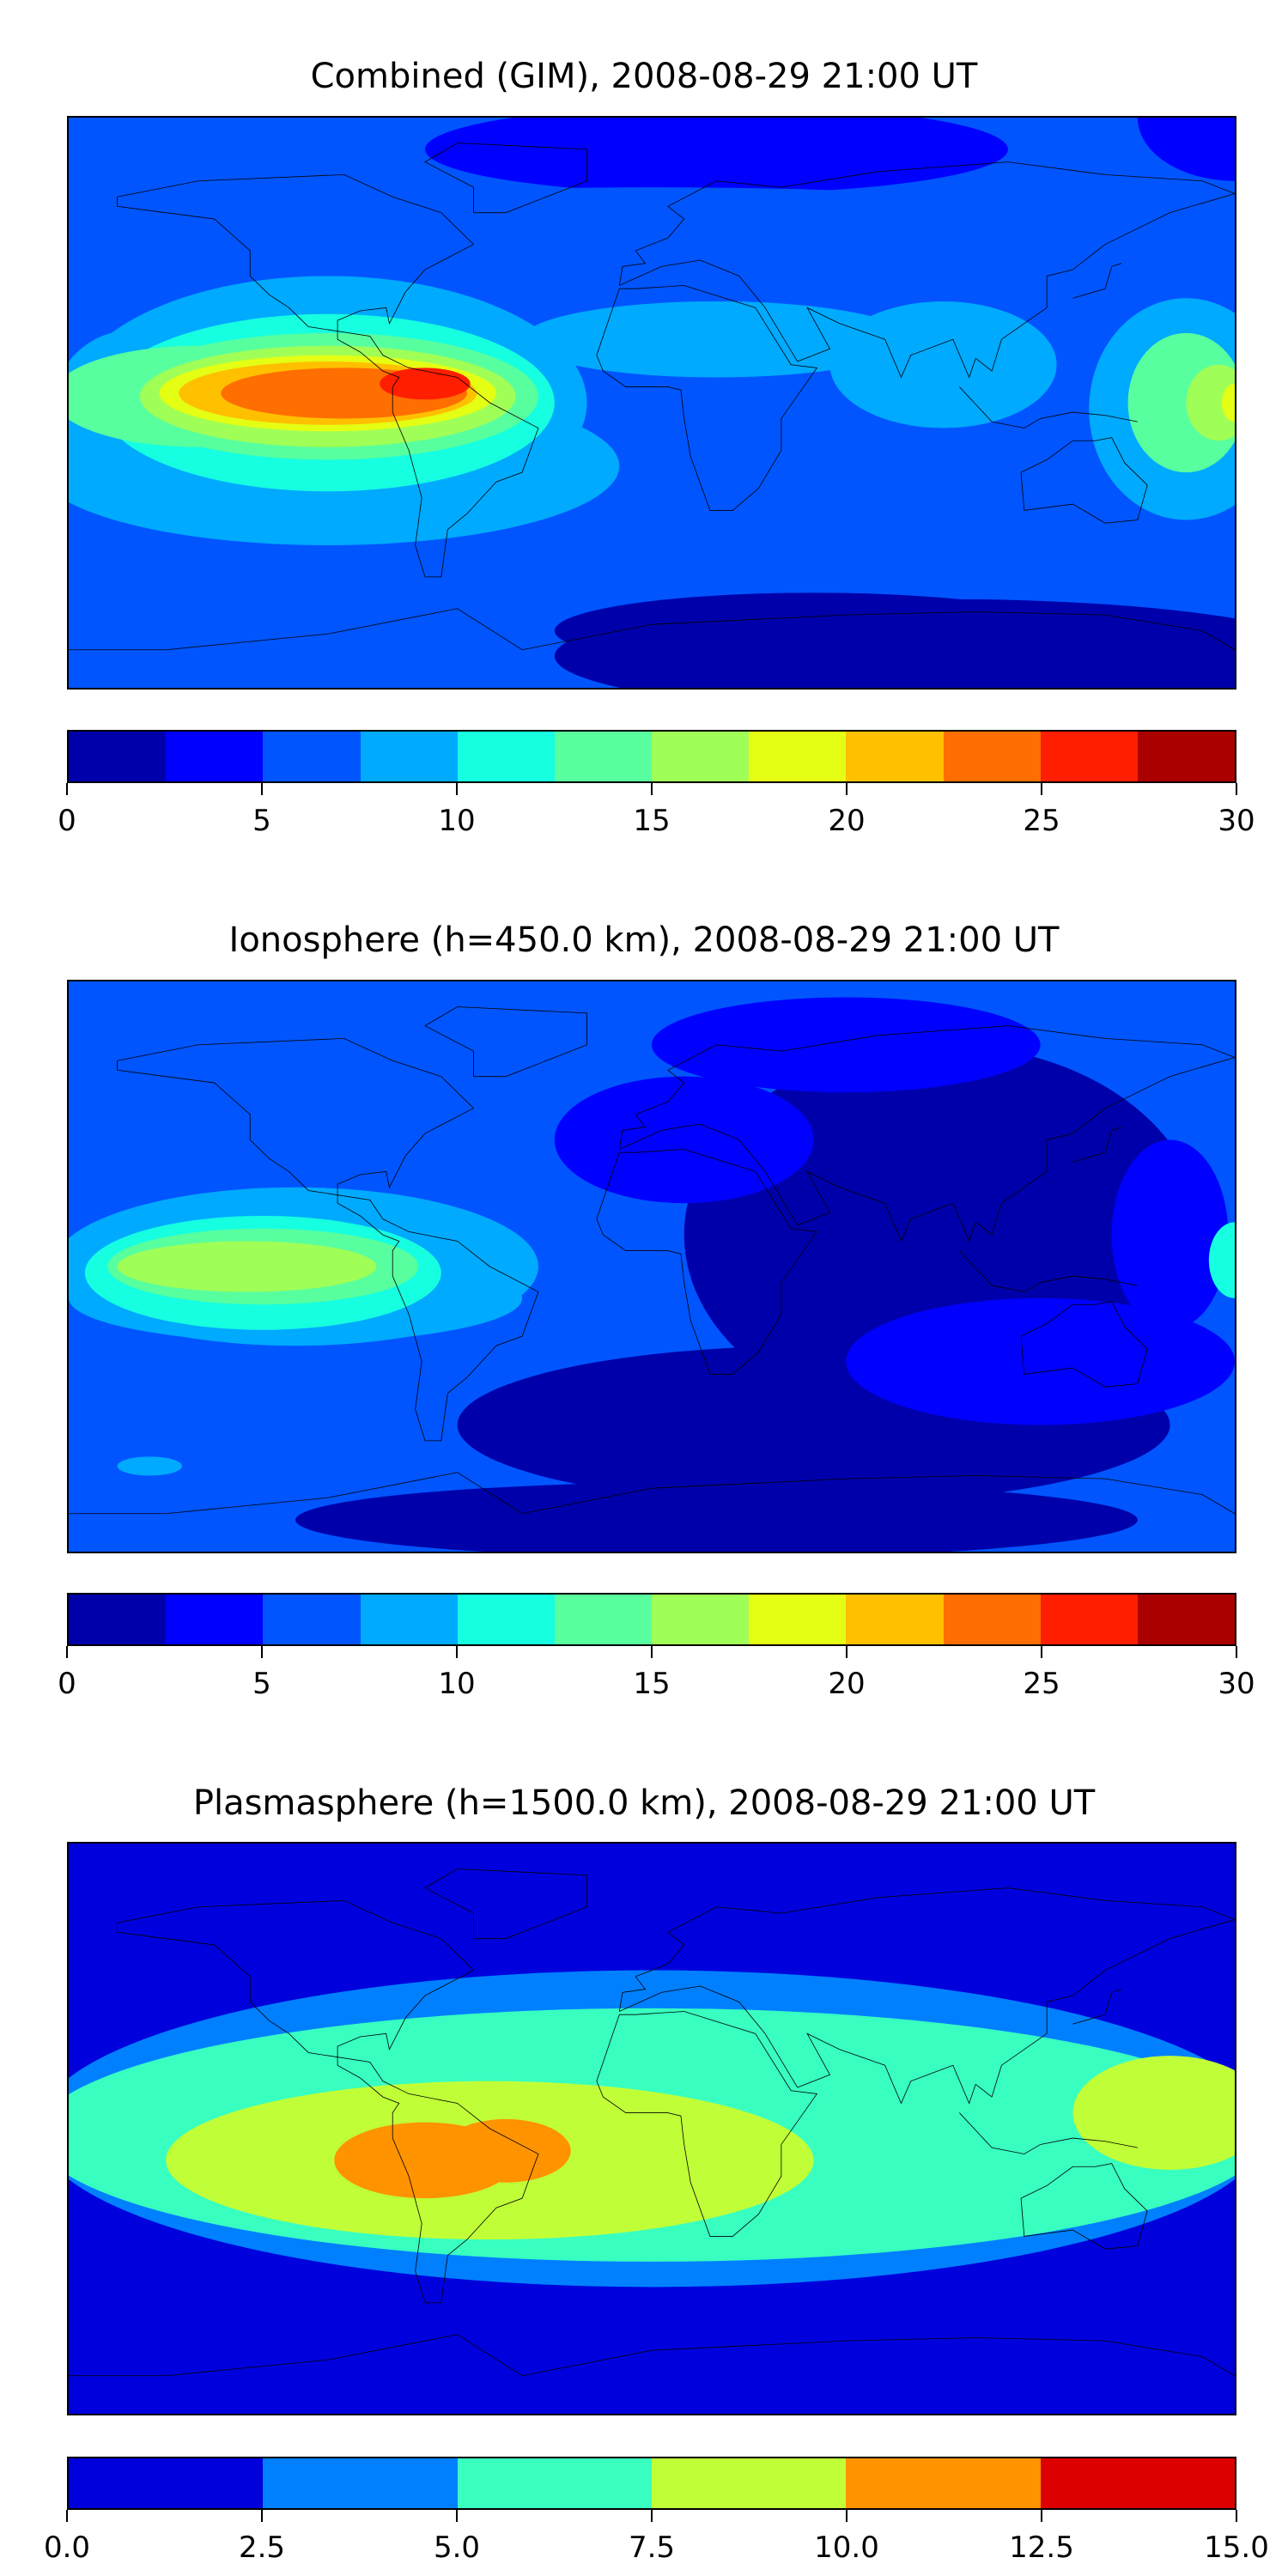  What do you see at coordinates (67, 2547) in the screenshot?
I see `colorbar-tick-label: 0.0` at bounding box center [67, 2547].